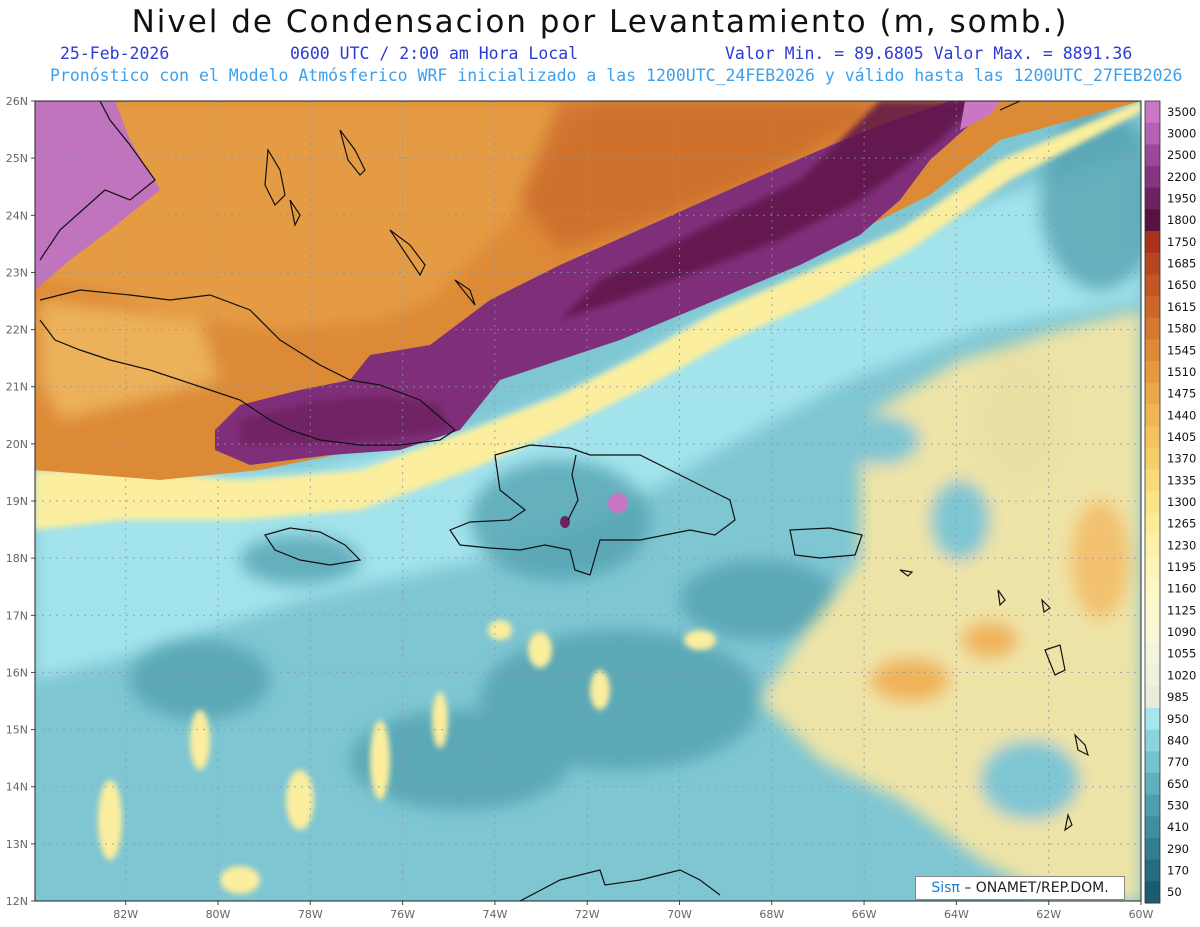 The height and width of the screenshot is (927, 1200). I want to click on colorbar-label: 1335, so click(1181, 480).